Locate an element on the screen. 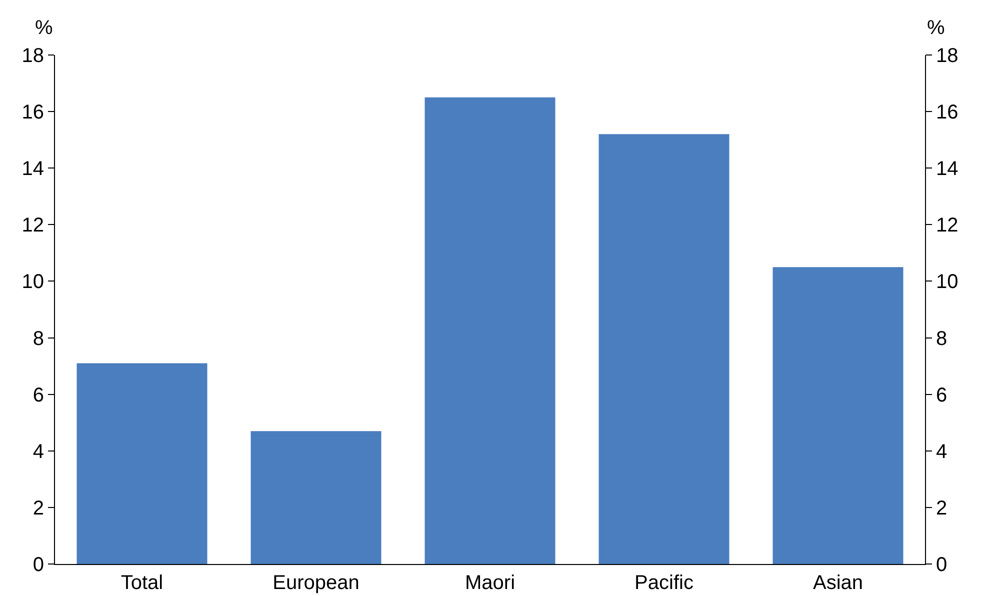 The image size is (983, 596). y2-tick-label: 0 is located at coordinates (942, 565).